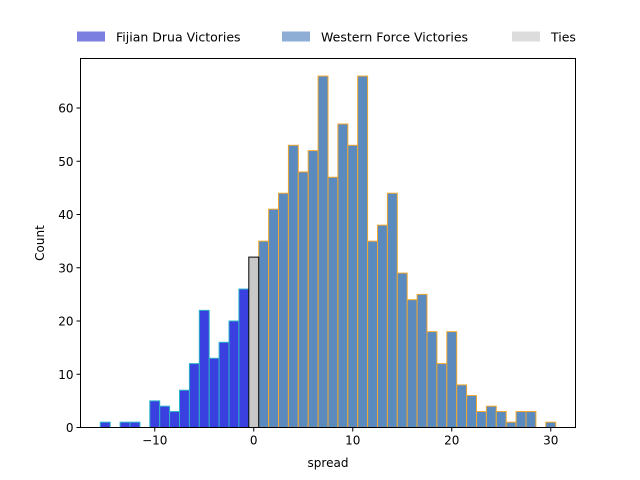 The height and width of the screenshot is (480, 640). What do you see at coordinates (563, 37) in the screenshot?
I see `legend-label: Ties` at bounding box center [563, 37].